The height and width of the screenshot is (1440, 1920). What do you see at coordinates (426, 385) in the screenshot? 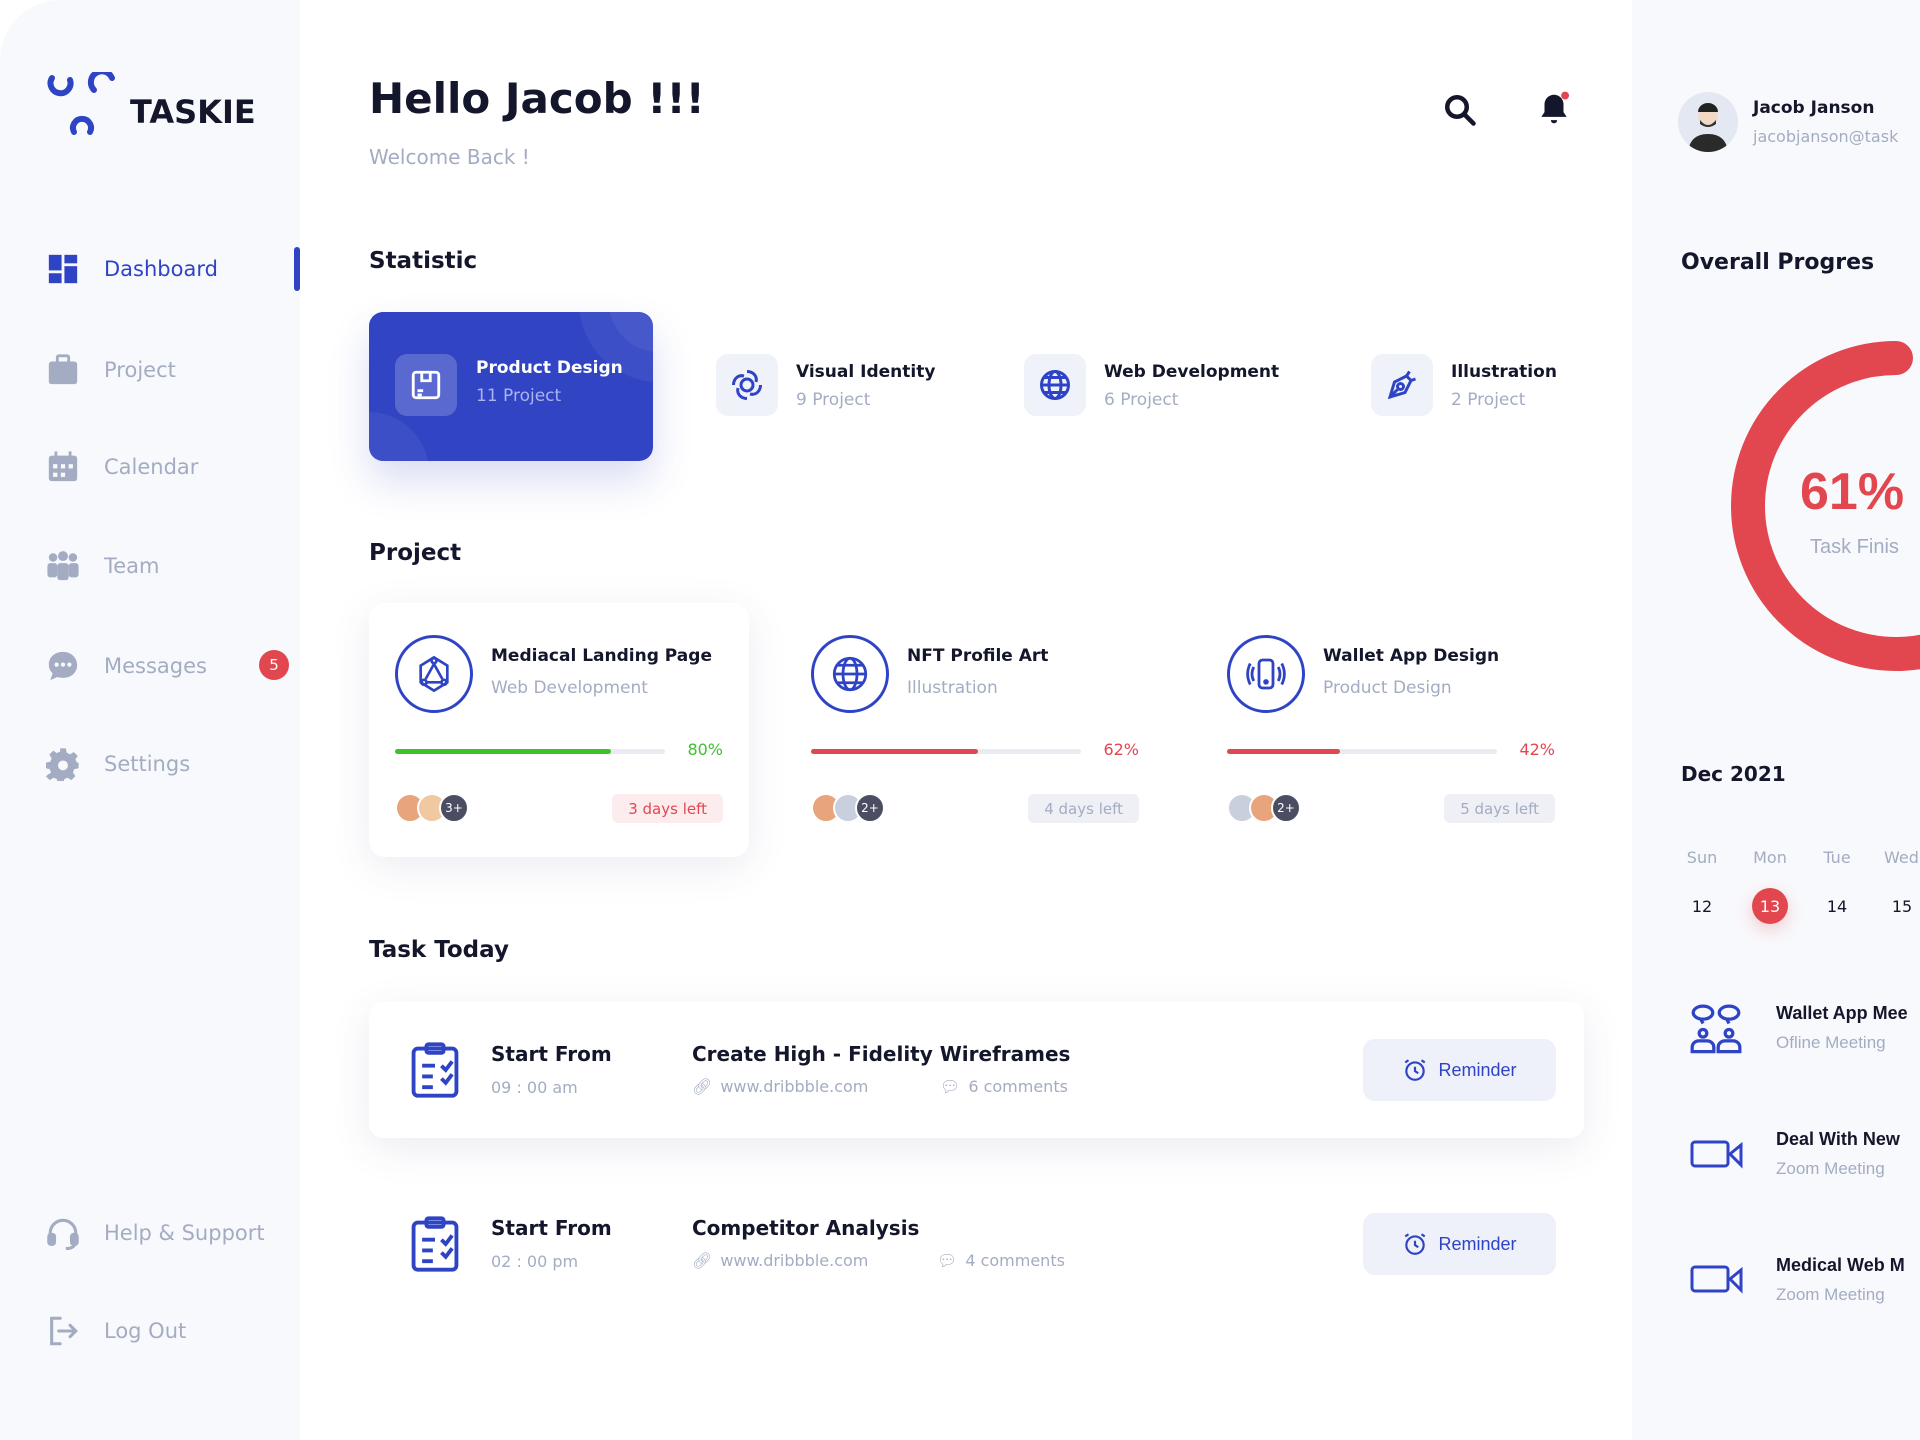
I see `box-icon` at bounding box center [426, 385].